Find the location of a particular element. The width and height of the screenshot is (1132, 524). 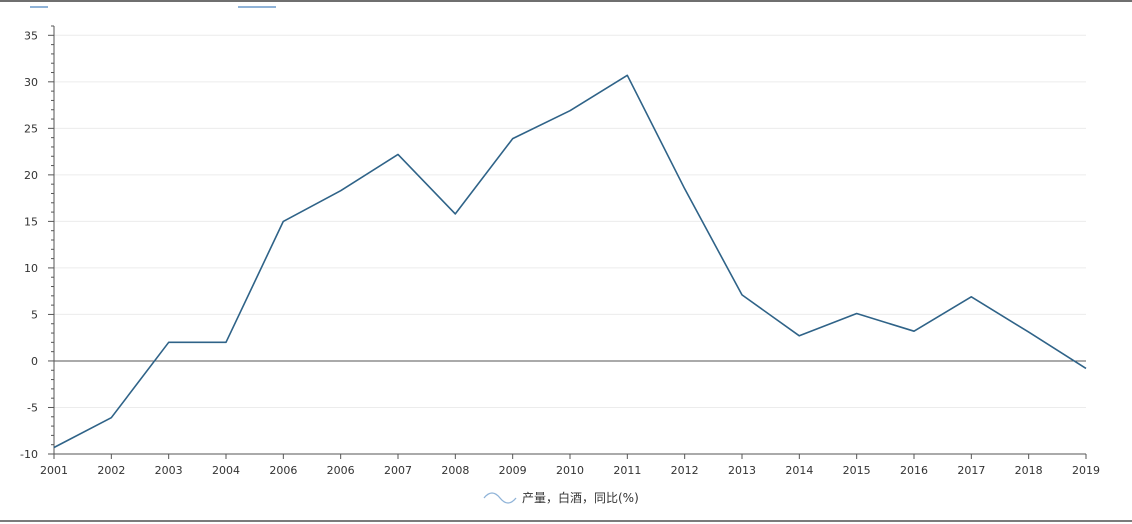

x-tick-label: 2009 is located at coordinates (513, 470).